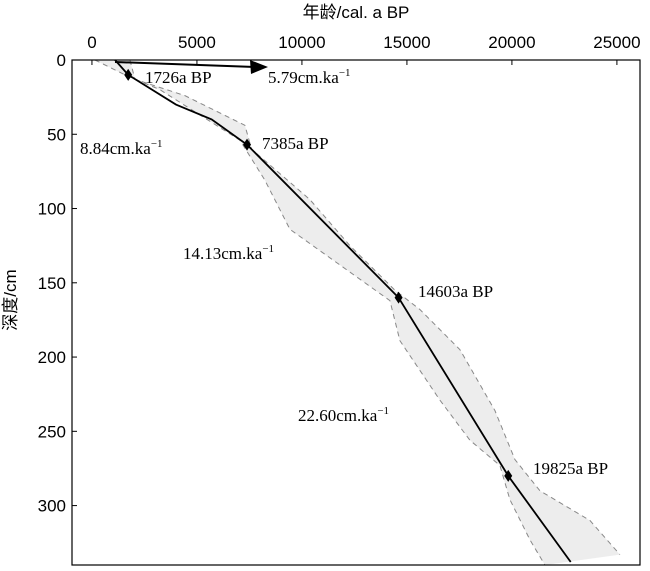  I want to click on rate-label: 22.60cm.ka−1, so click(343, 415).